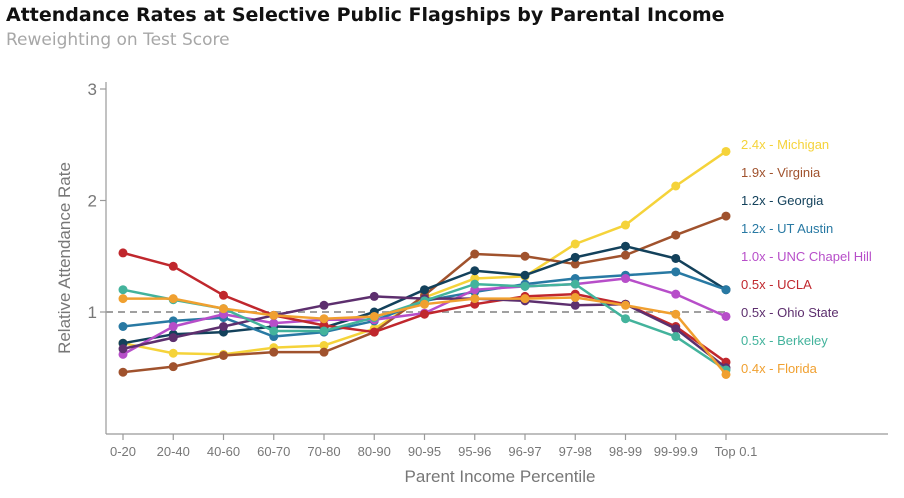  What do you see at coordinates (123, 451) in the screenshot?
I see `x-tick-label: 0-20` at bounding box center [123, 451].